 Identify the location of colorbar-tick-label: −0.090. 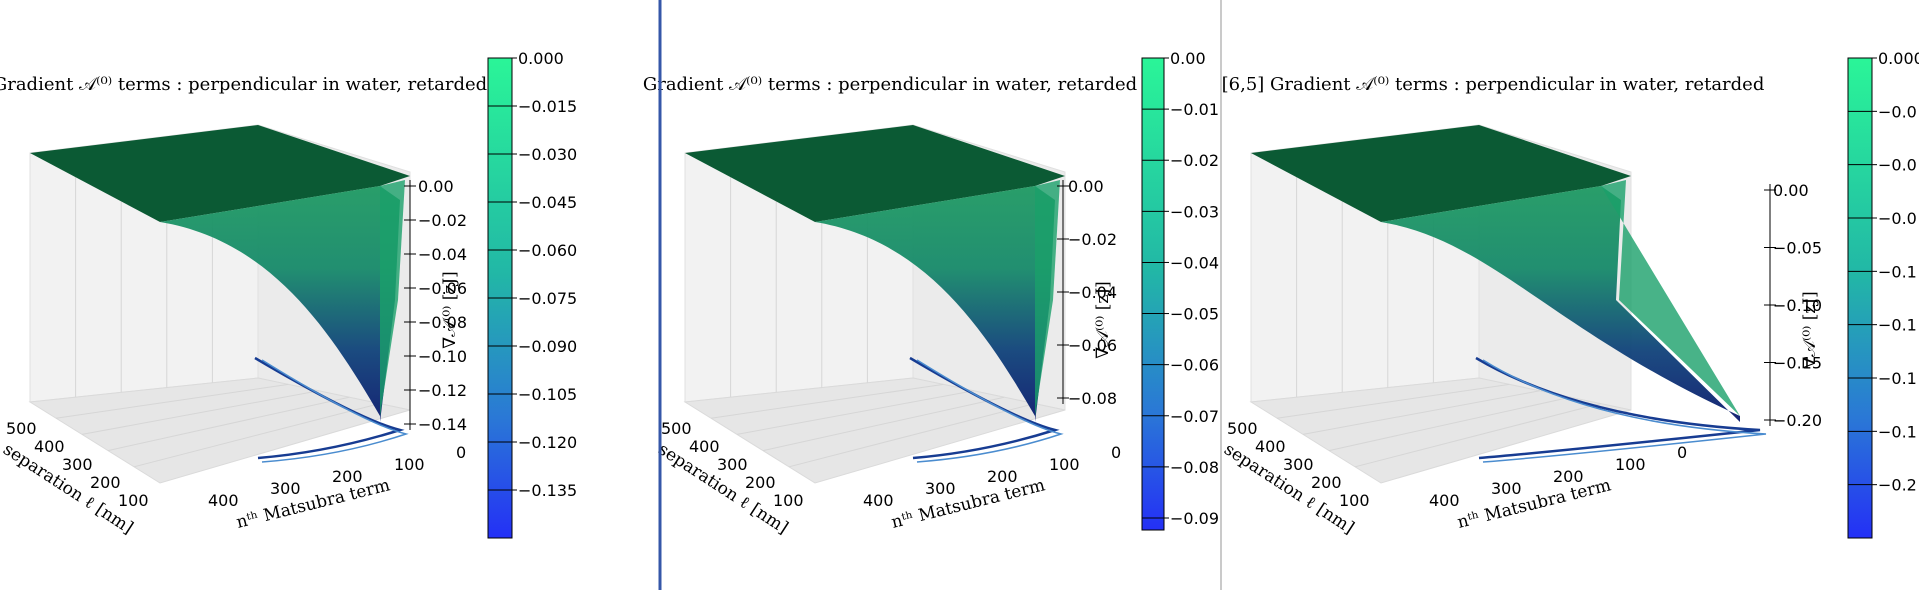
(547, 346).